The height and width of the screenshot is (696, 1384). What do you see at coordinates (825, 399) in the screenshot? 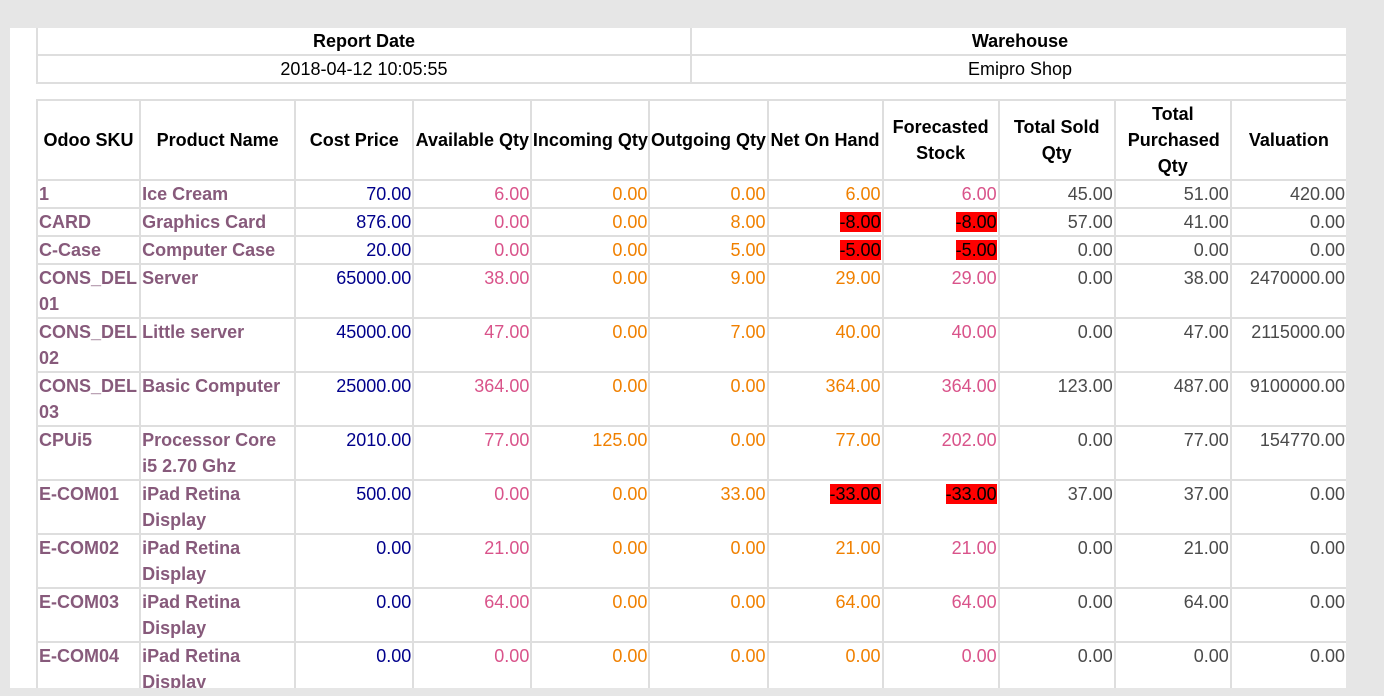
I see `net-on-hand-cell: 364.00` at bounding box center [825, 399].